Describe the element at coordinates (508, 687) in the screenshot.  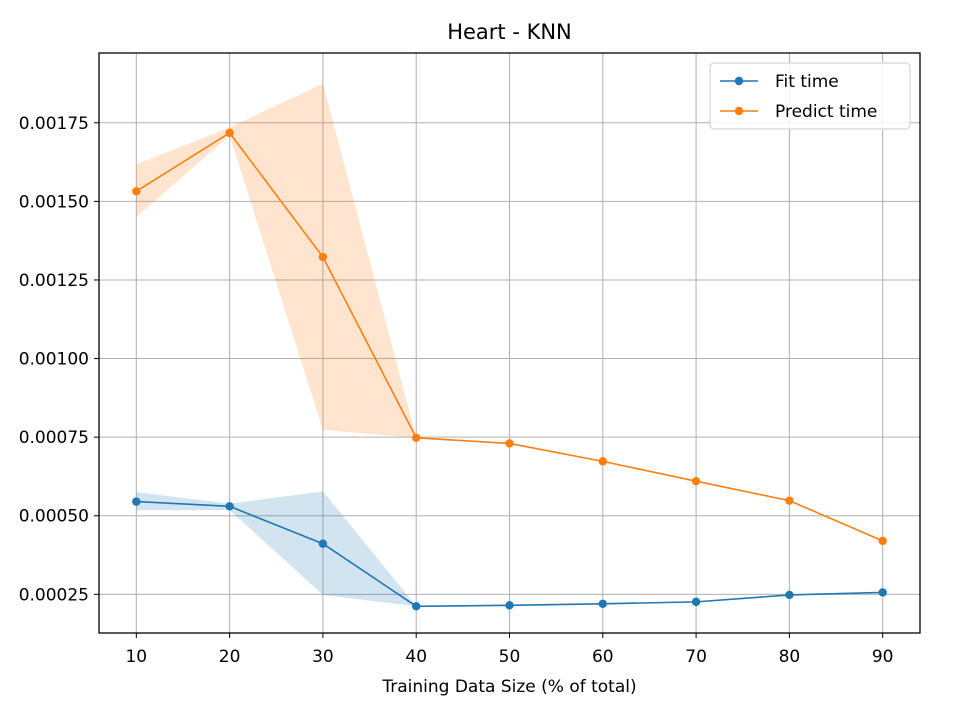
I see `x-axis-title: Training Data Size (% of total)` at that location.